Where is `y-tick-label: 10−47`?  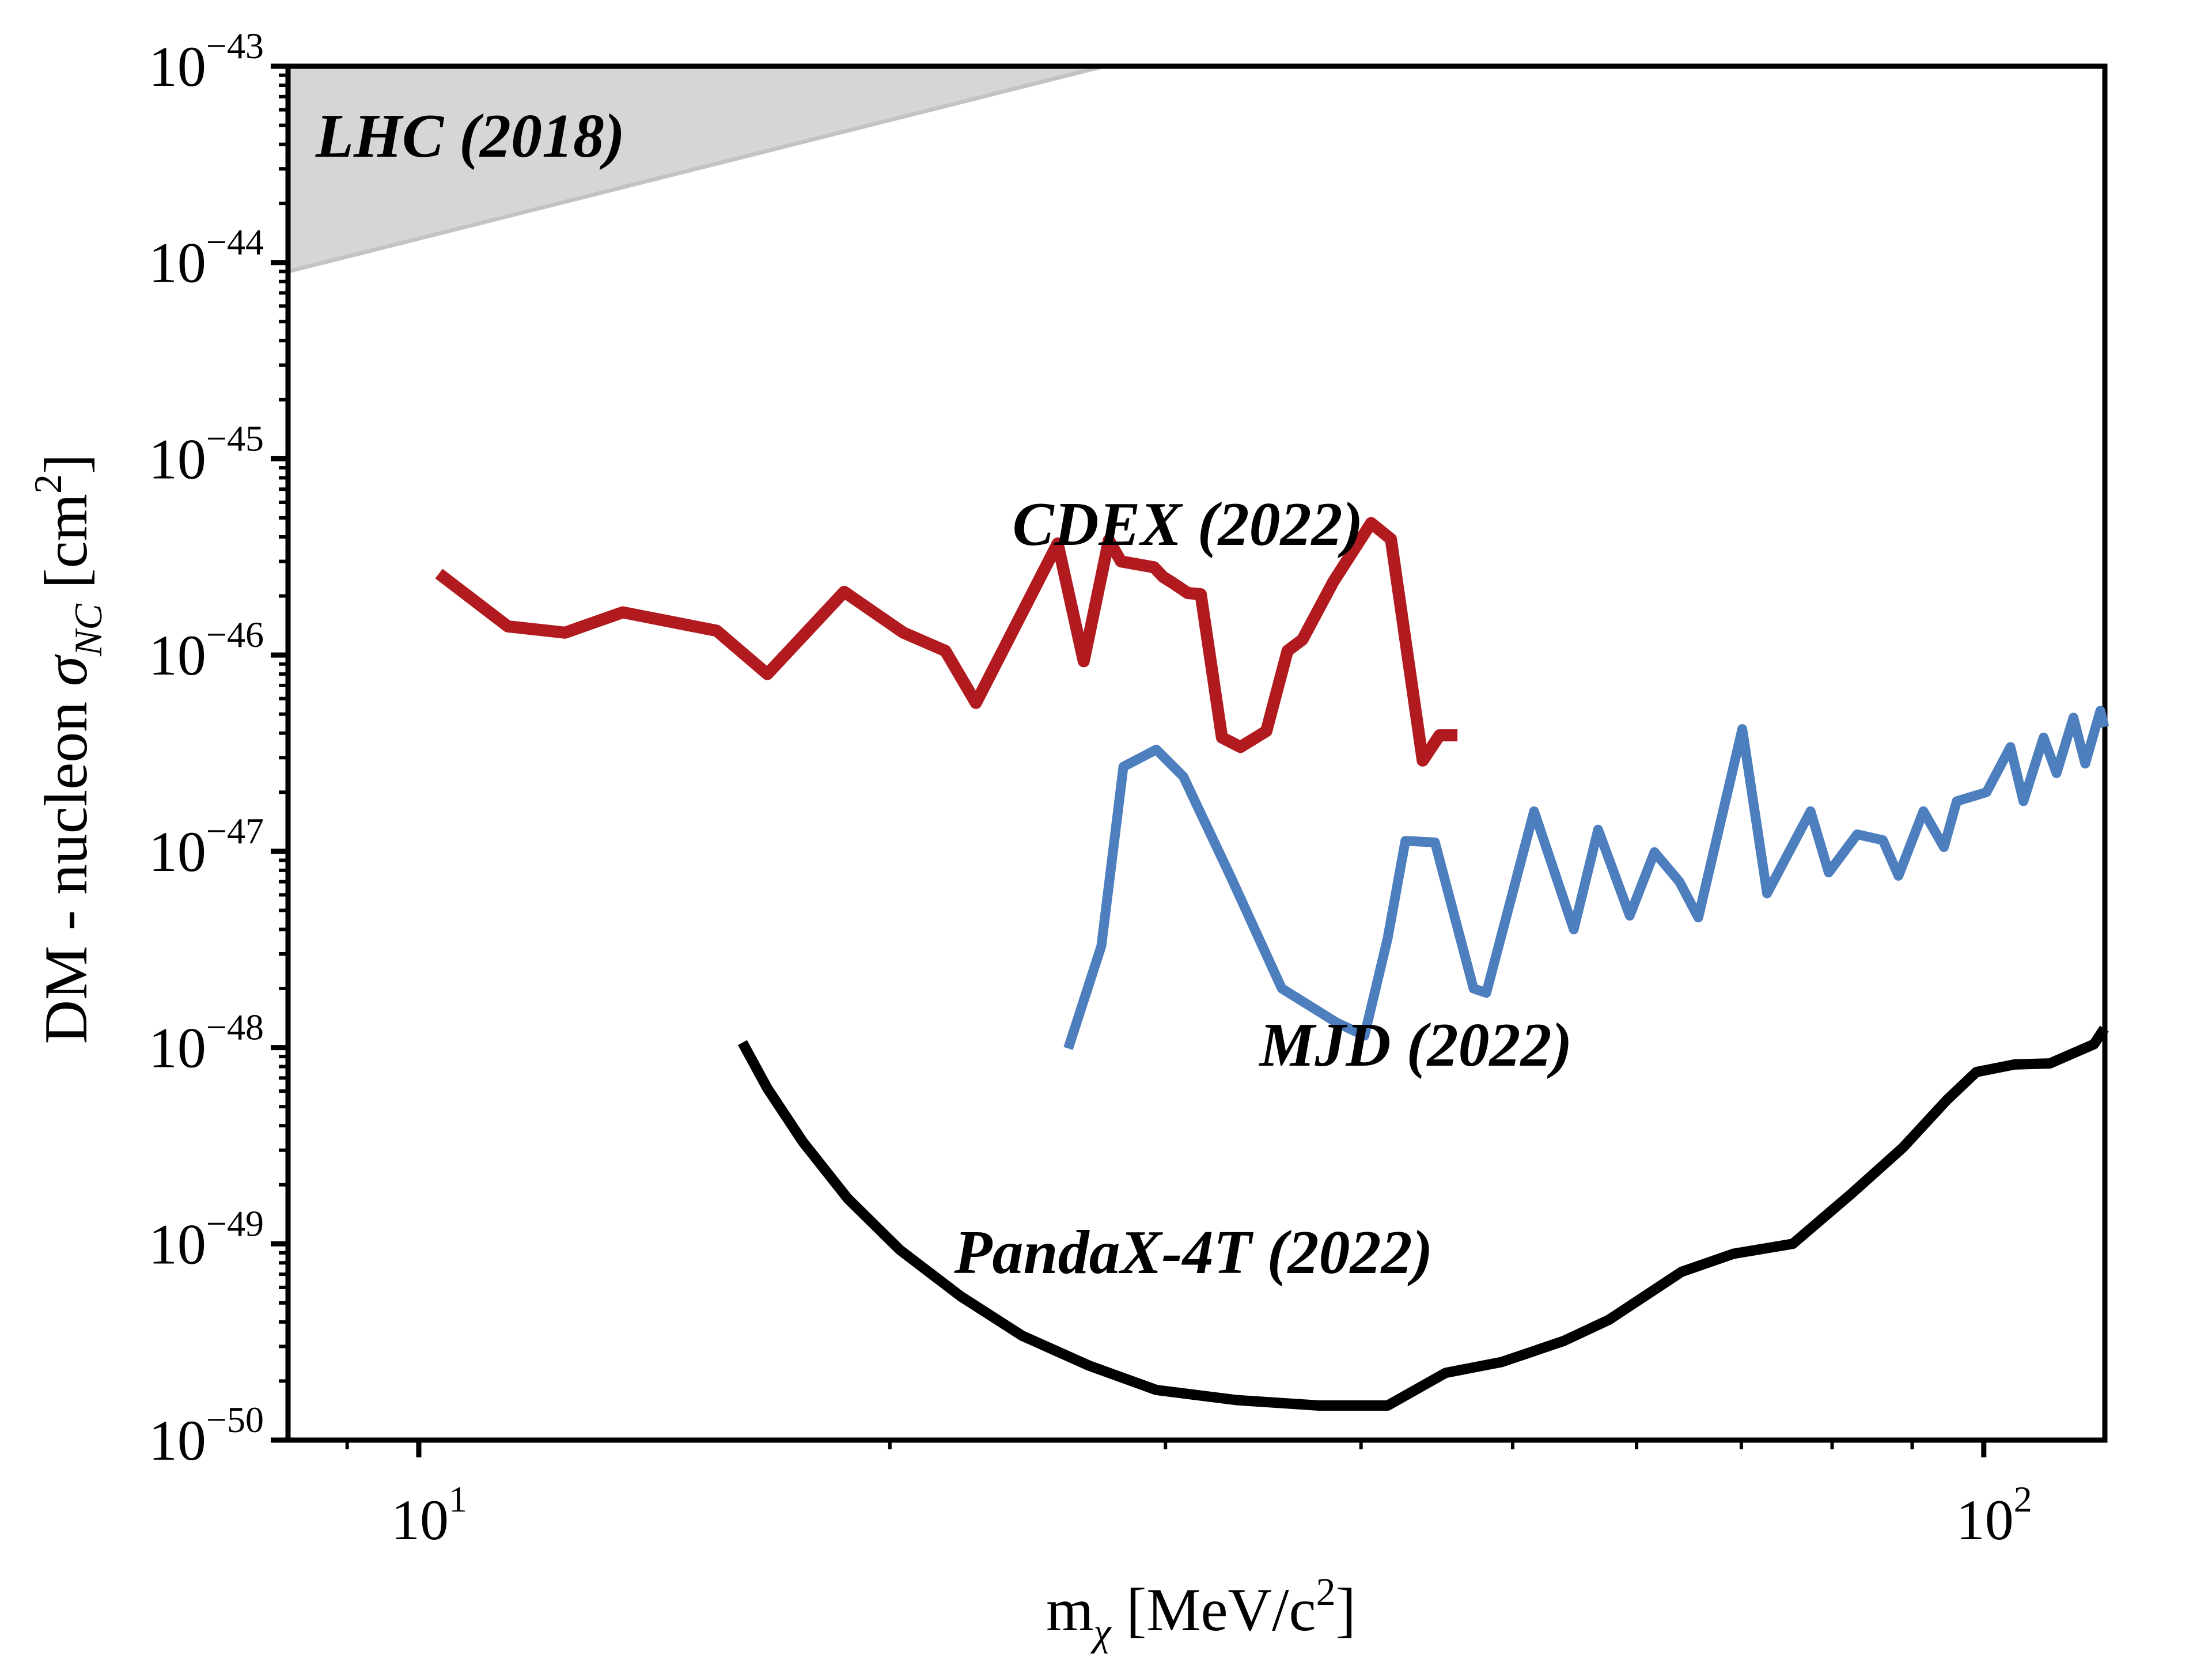 y-tick-label: 10−47 is located at coordinates (206, 847).